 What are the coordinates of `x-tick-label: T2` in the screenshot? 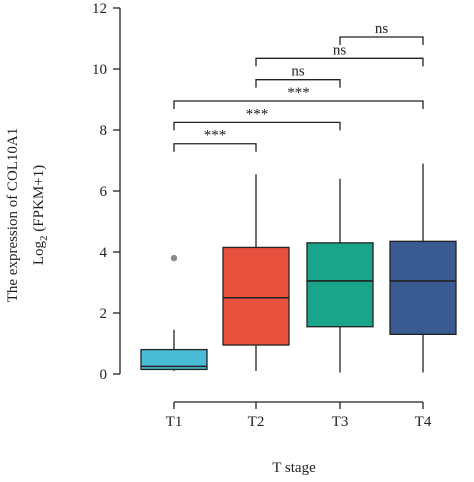 It's located at (256, 422).